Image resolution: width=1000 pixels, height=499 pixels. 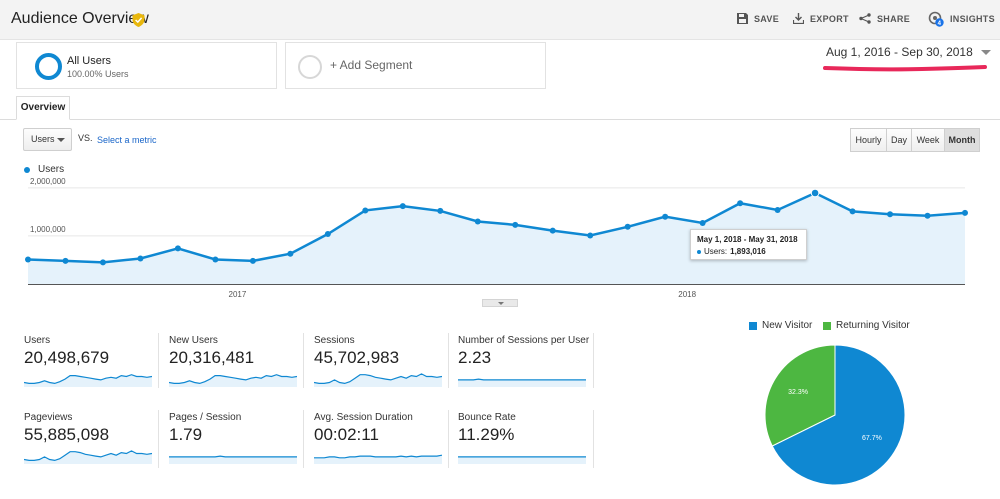 What do you see at coordinates (383, 444) in the screenshot?
I see `metric-card: Avg. Session Duration 00:02:11` at bounding box center [383, 444].